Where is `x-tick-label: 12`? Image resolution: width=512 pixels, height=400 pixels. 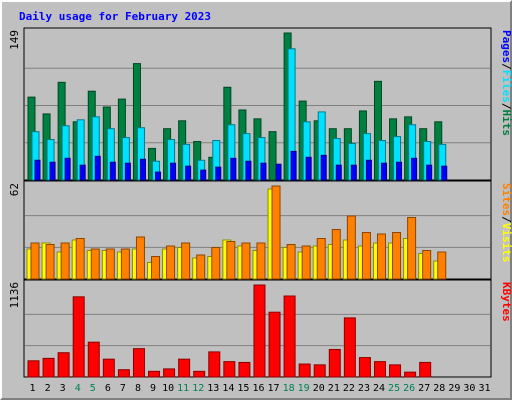
x-tick-label: 12 is located at coordinates (198, 388).